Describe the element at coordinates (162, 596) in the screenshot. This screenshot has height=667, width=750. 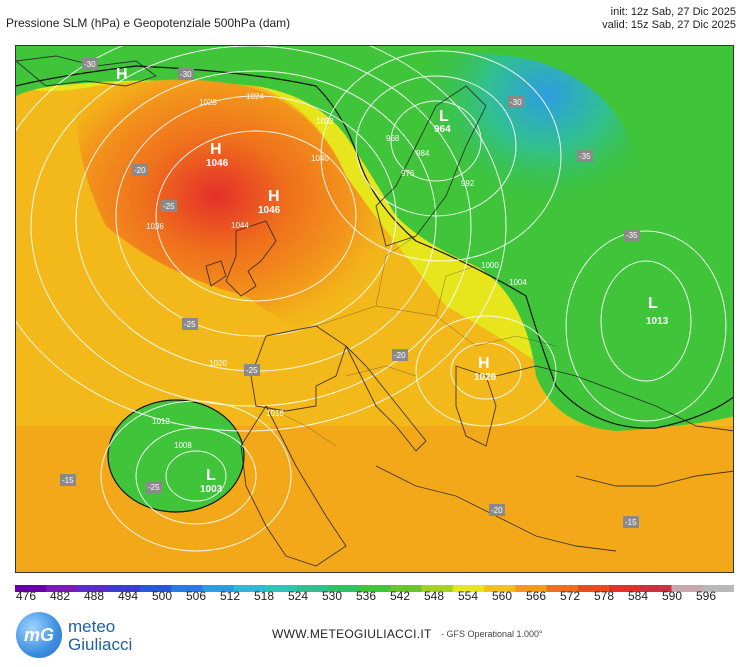
I see `colorbar-tick: 500` at that location.